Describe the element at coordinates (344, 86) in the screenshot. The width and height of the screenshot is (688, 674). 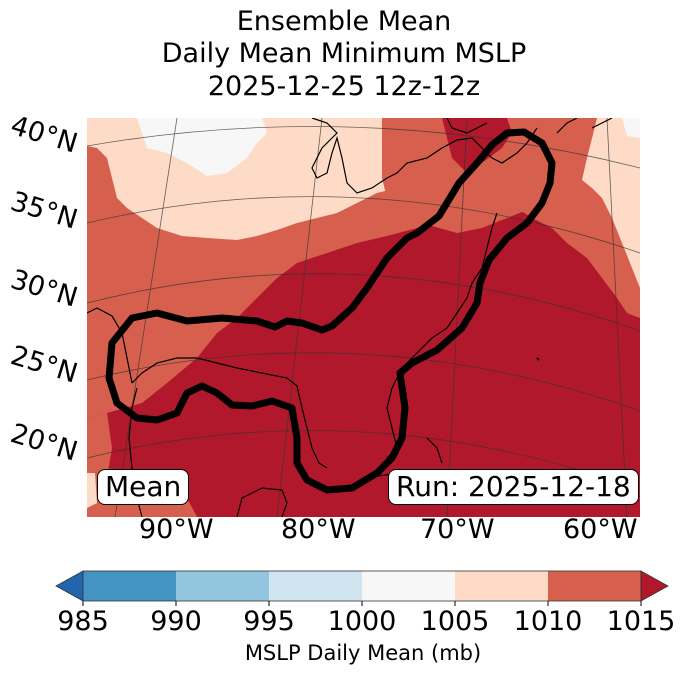
I see `title-line-3: 2025-12-25 12z-12z` at that location.